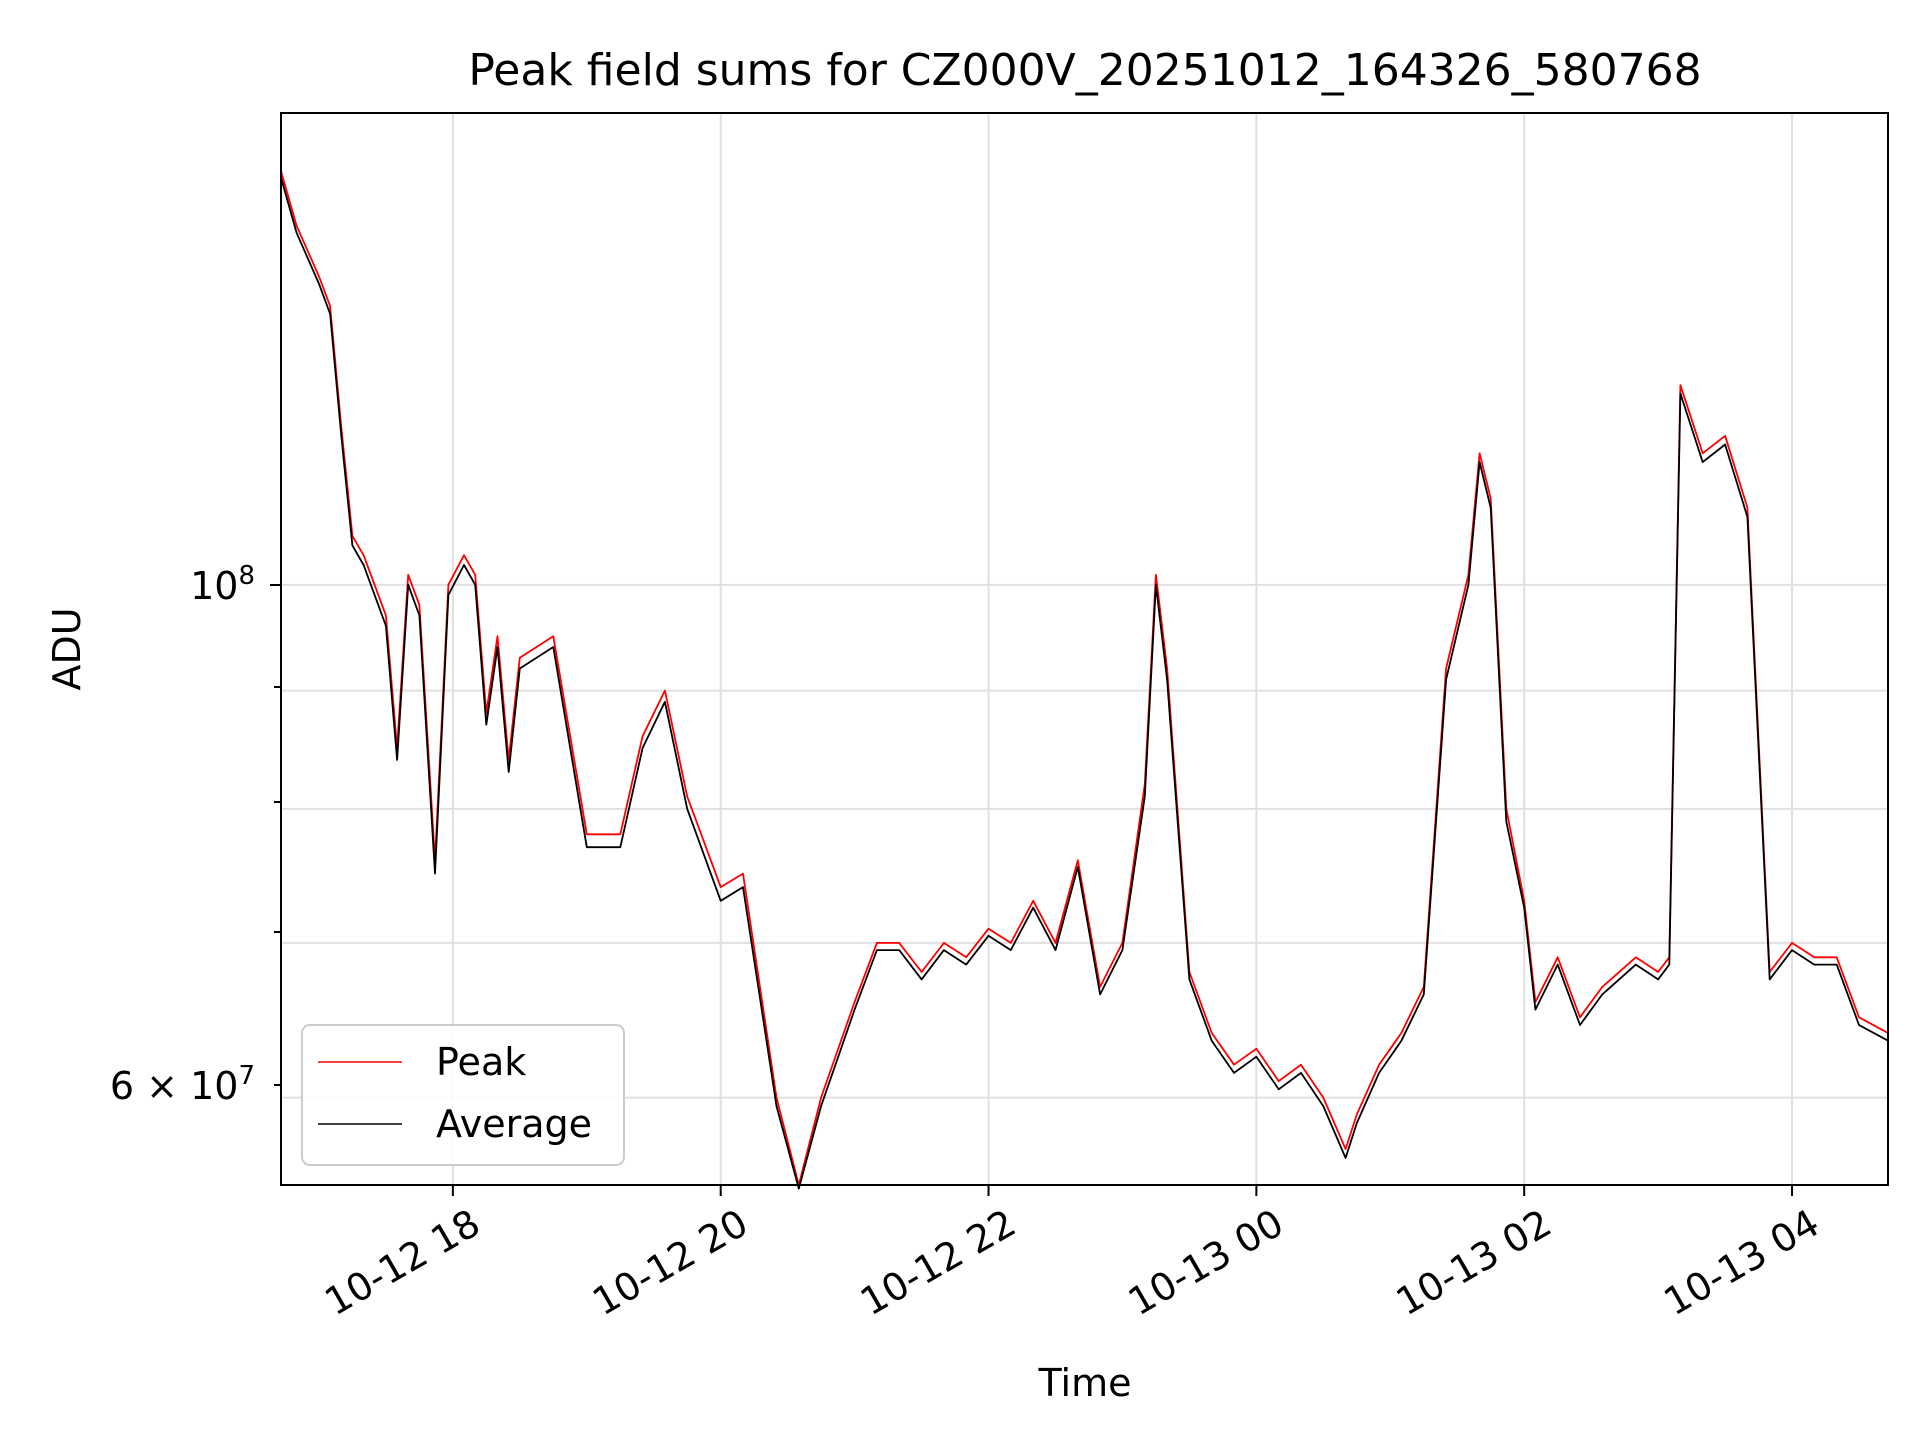 The width and height of the screenshot is (1920, 1440). I want to click on legend-box, so click(463, 1095).